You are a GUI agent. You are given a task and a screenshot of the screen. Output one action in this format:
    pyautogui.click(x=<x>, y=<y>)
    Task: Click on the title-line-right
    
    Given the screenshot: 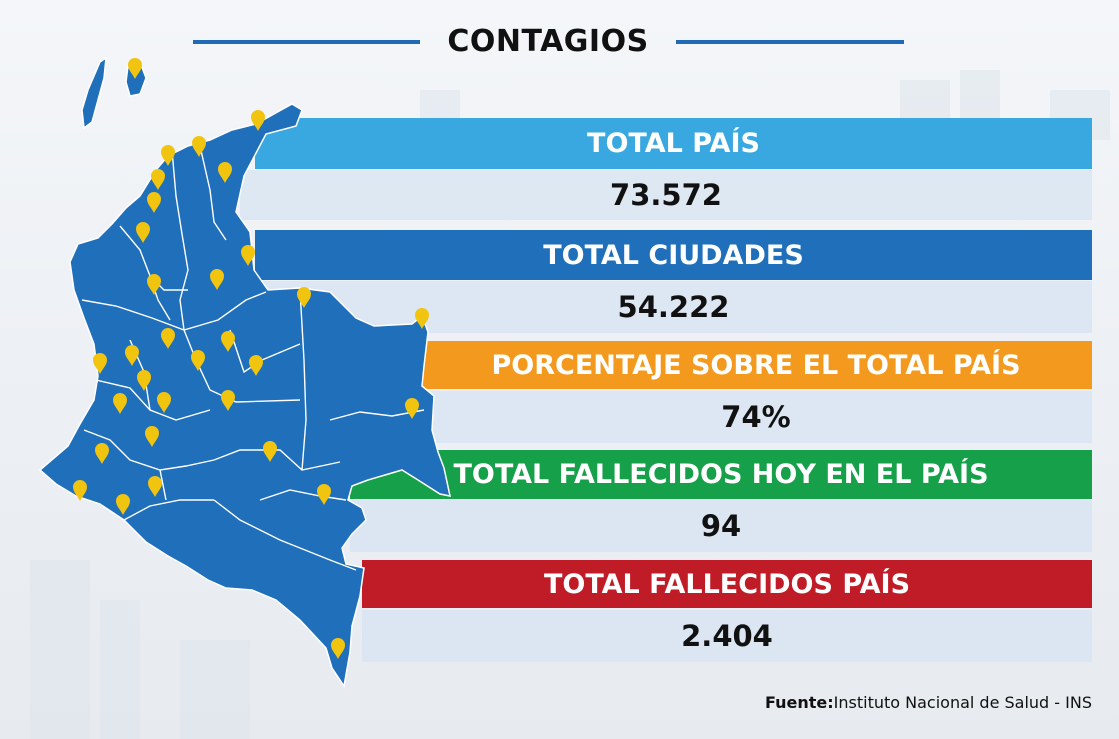 What is the action you would take?
    pyautogui.click(x=790, y=42)
    